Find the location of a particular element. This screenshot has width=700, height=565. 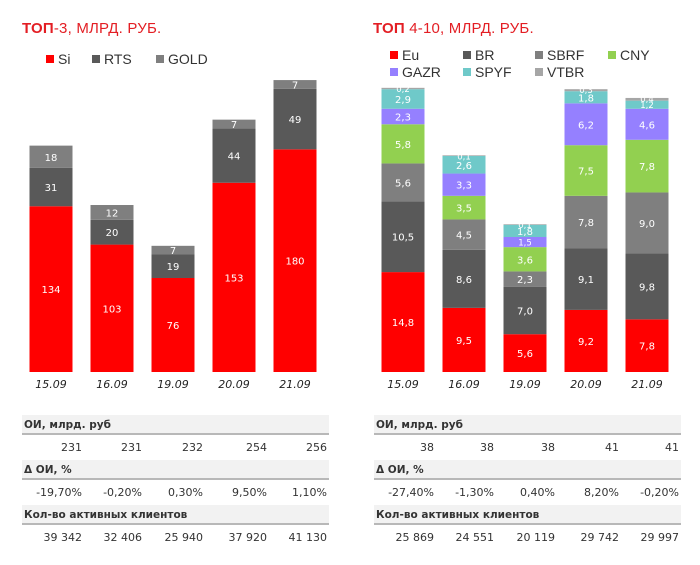

legend-swatch-si is located at coordinates (50, 59).